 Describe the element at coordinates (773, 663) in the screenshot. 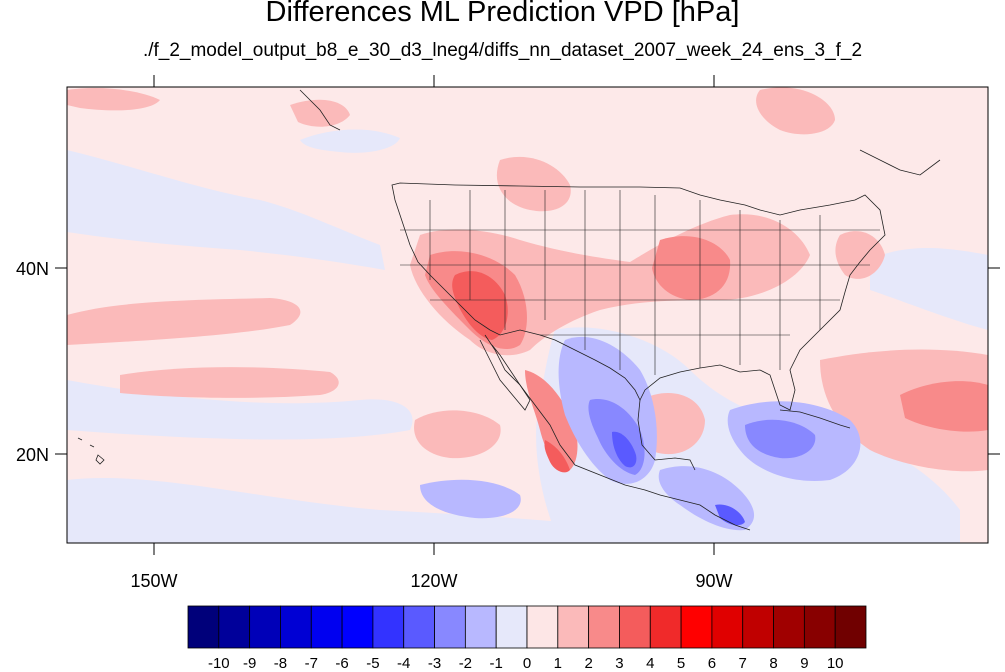

I see `colorbar-label: 8` at that location.